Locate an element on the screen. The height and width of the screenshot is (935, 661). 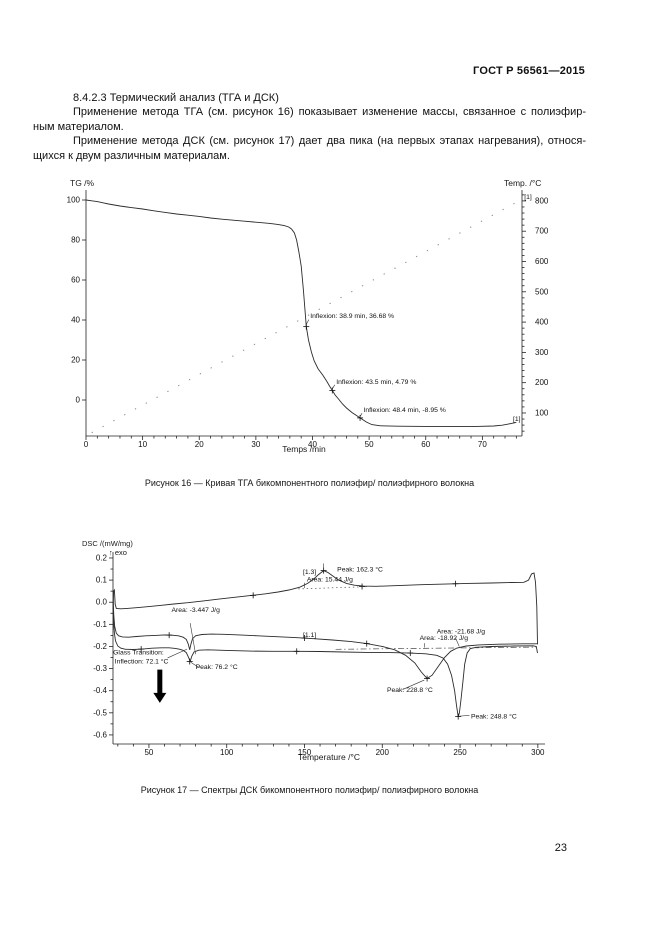
svg-text: 10 is located at coordinates (142, 444).